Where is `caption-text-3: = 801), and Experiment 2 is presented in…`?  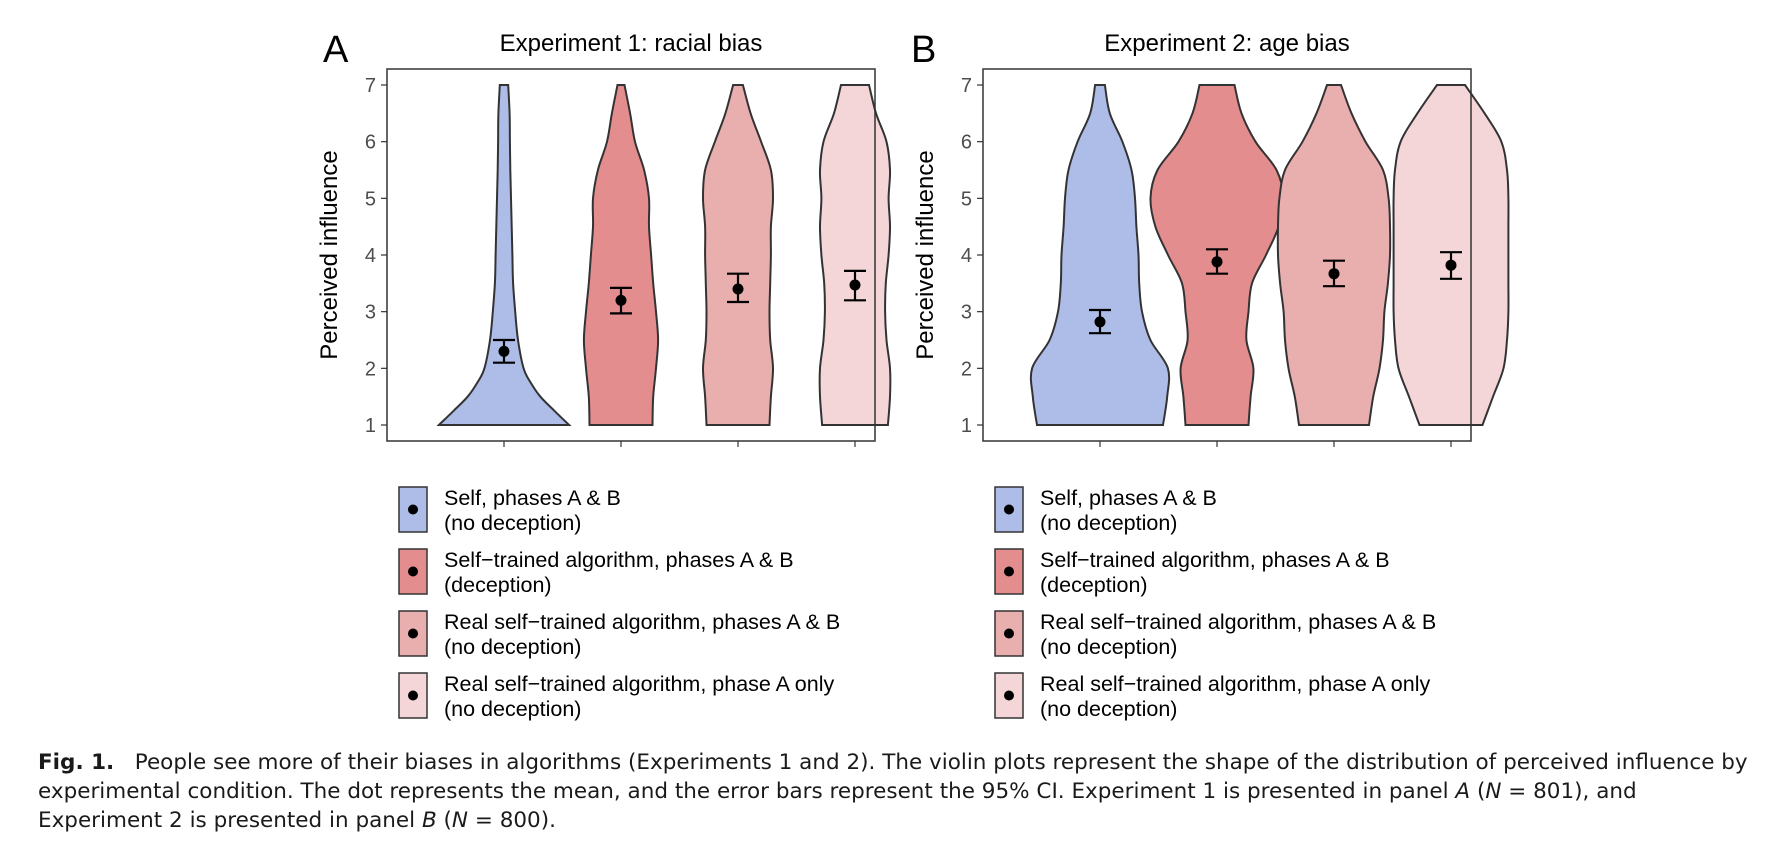
caption-text-3: = 801), and Experiment 2 is presented in… is located at coordinates (837, 806).